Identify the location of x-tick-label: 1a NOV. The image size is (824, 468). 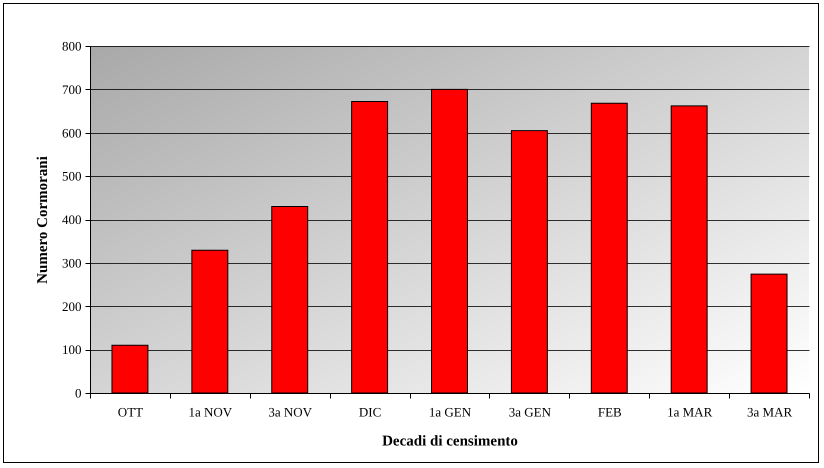
(210, 412).